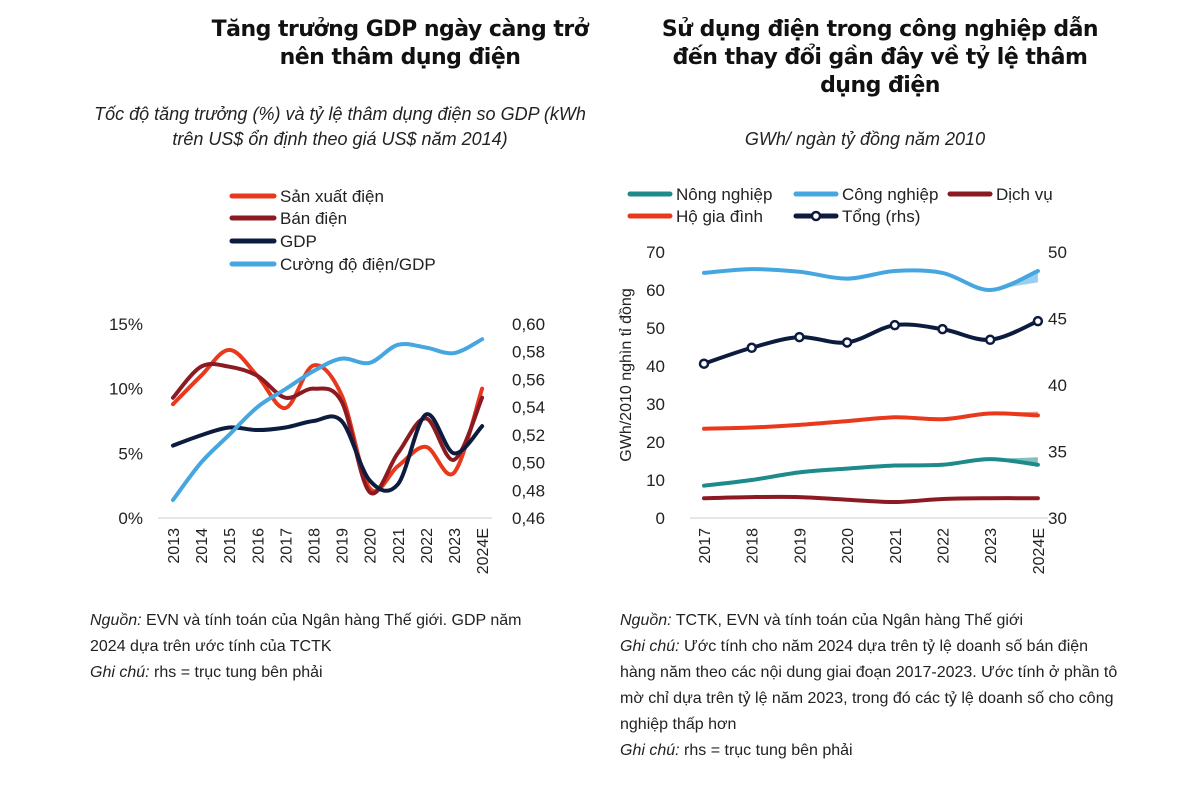  What do you see at coordinates (655, 328) in the screenshot?
I see `y-tick-label: 50` at bounding box center [655, 328].